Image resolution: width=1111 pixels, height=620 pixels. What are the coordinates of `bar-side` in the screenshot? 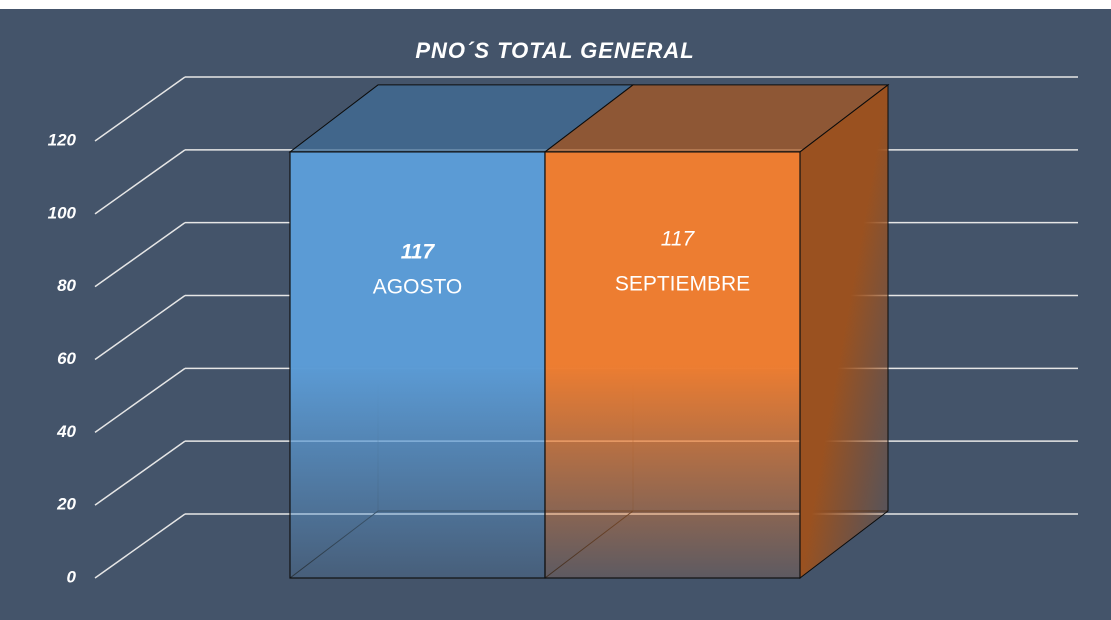 It's located at (844, 331).